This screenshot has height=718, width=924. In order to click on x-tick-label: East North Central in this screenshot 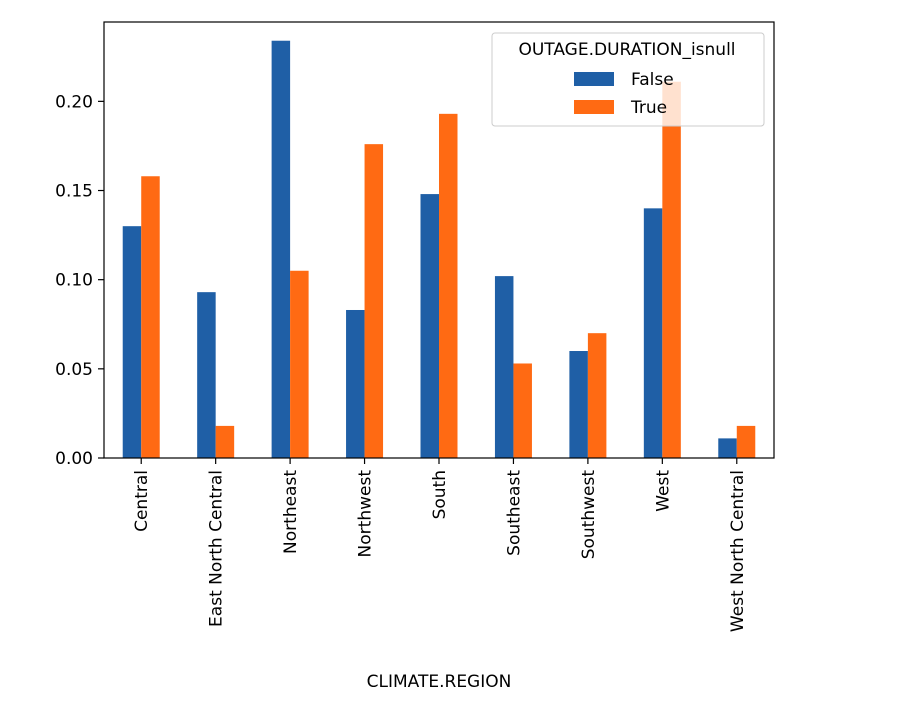, I will do `click(217, 548)`.